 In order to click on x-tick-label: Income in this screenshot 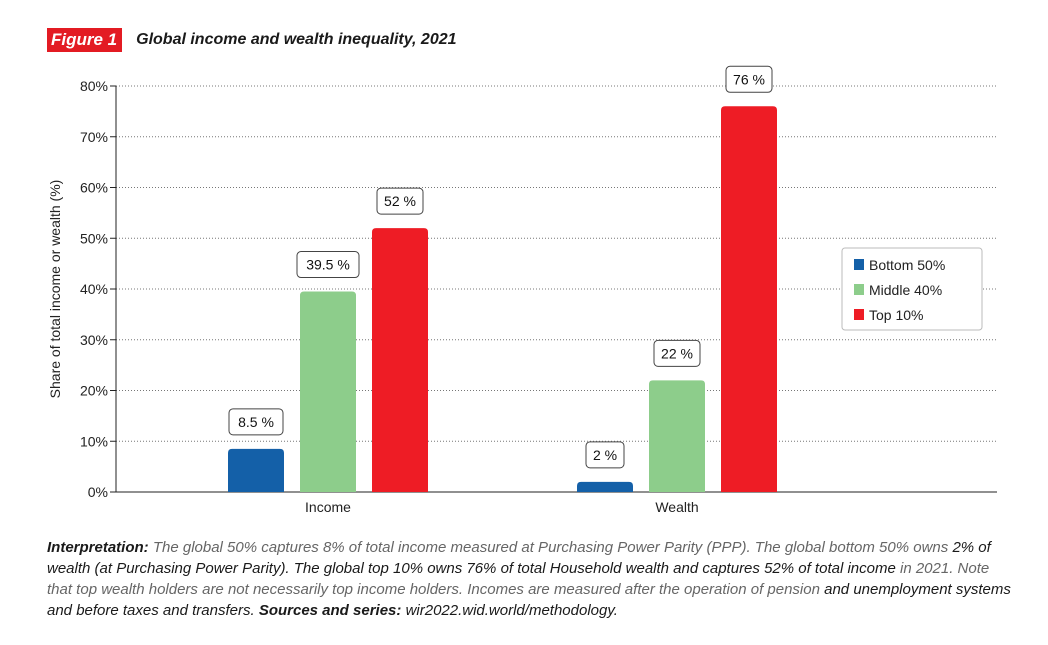, I will do `click(328, 507)`.